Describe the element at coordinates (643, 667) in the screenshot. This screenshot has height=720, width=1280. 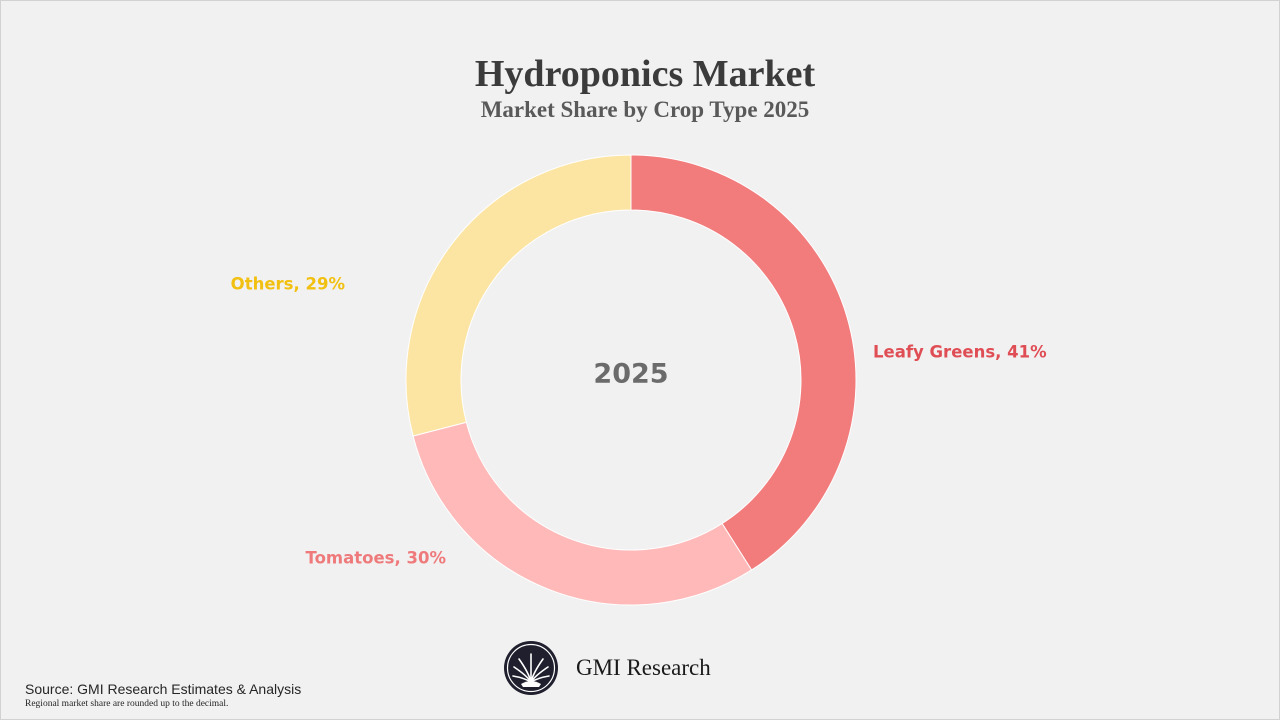
I see `brand-name: GMI Research` at that location.